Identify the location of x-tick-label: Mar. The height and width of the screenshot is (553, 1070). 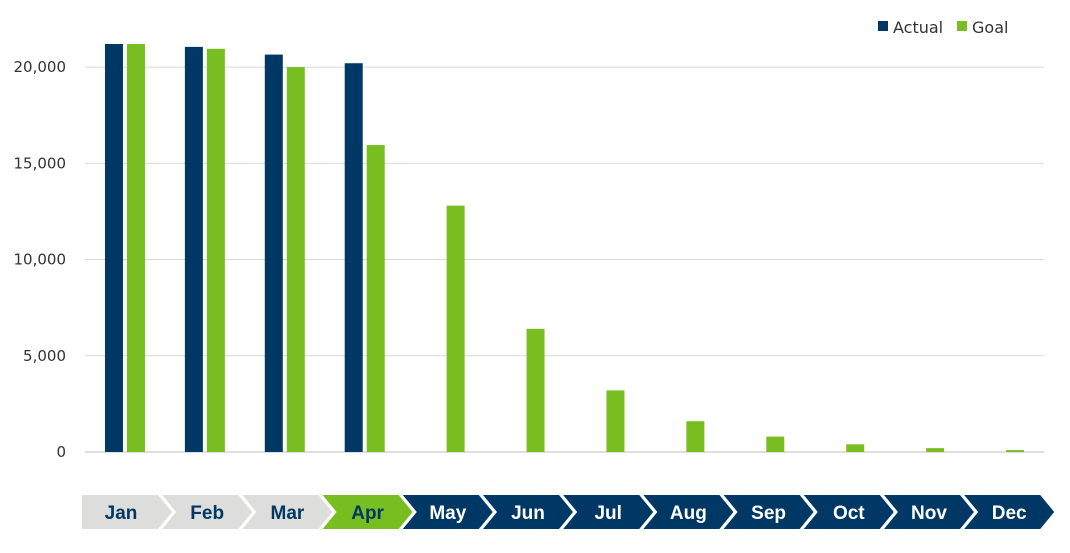
(288, 513).